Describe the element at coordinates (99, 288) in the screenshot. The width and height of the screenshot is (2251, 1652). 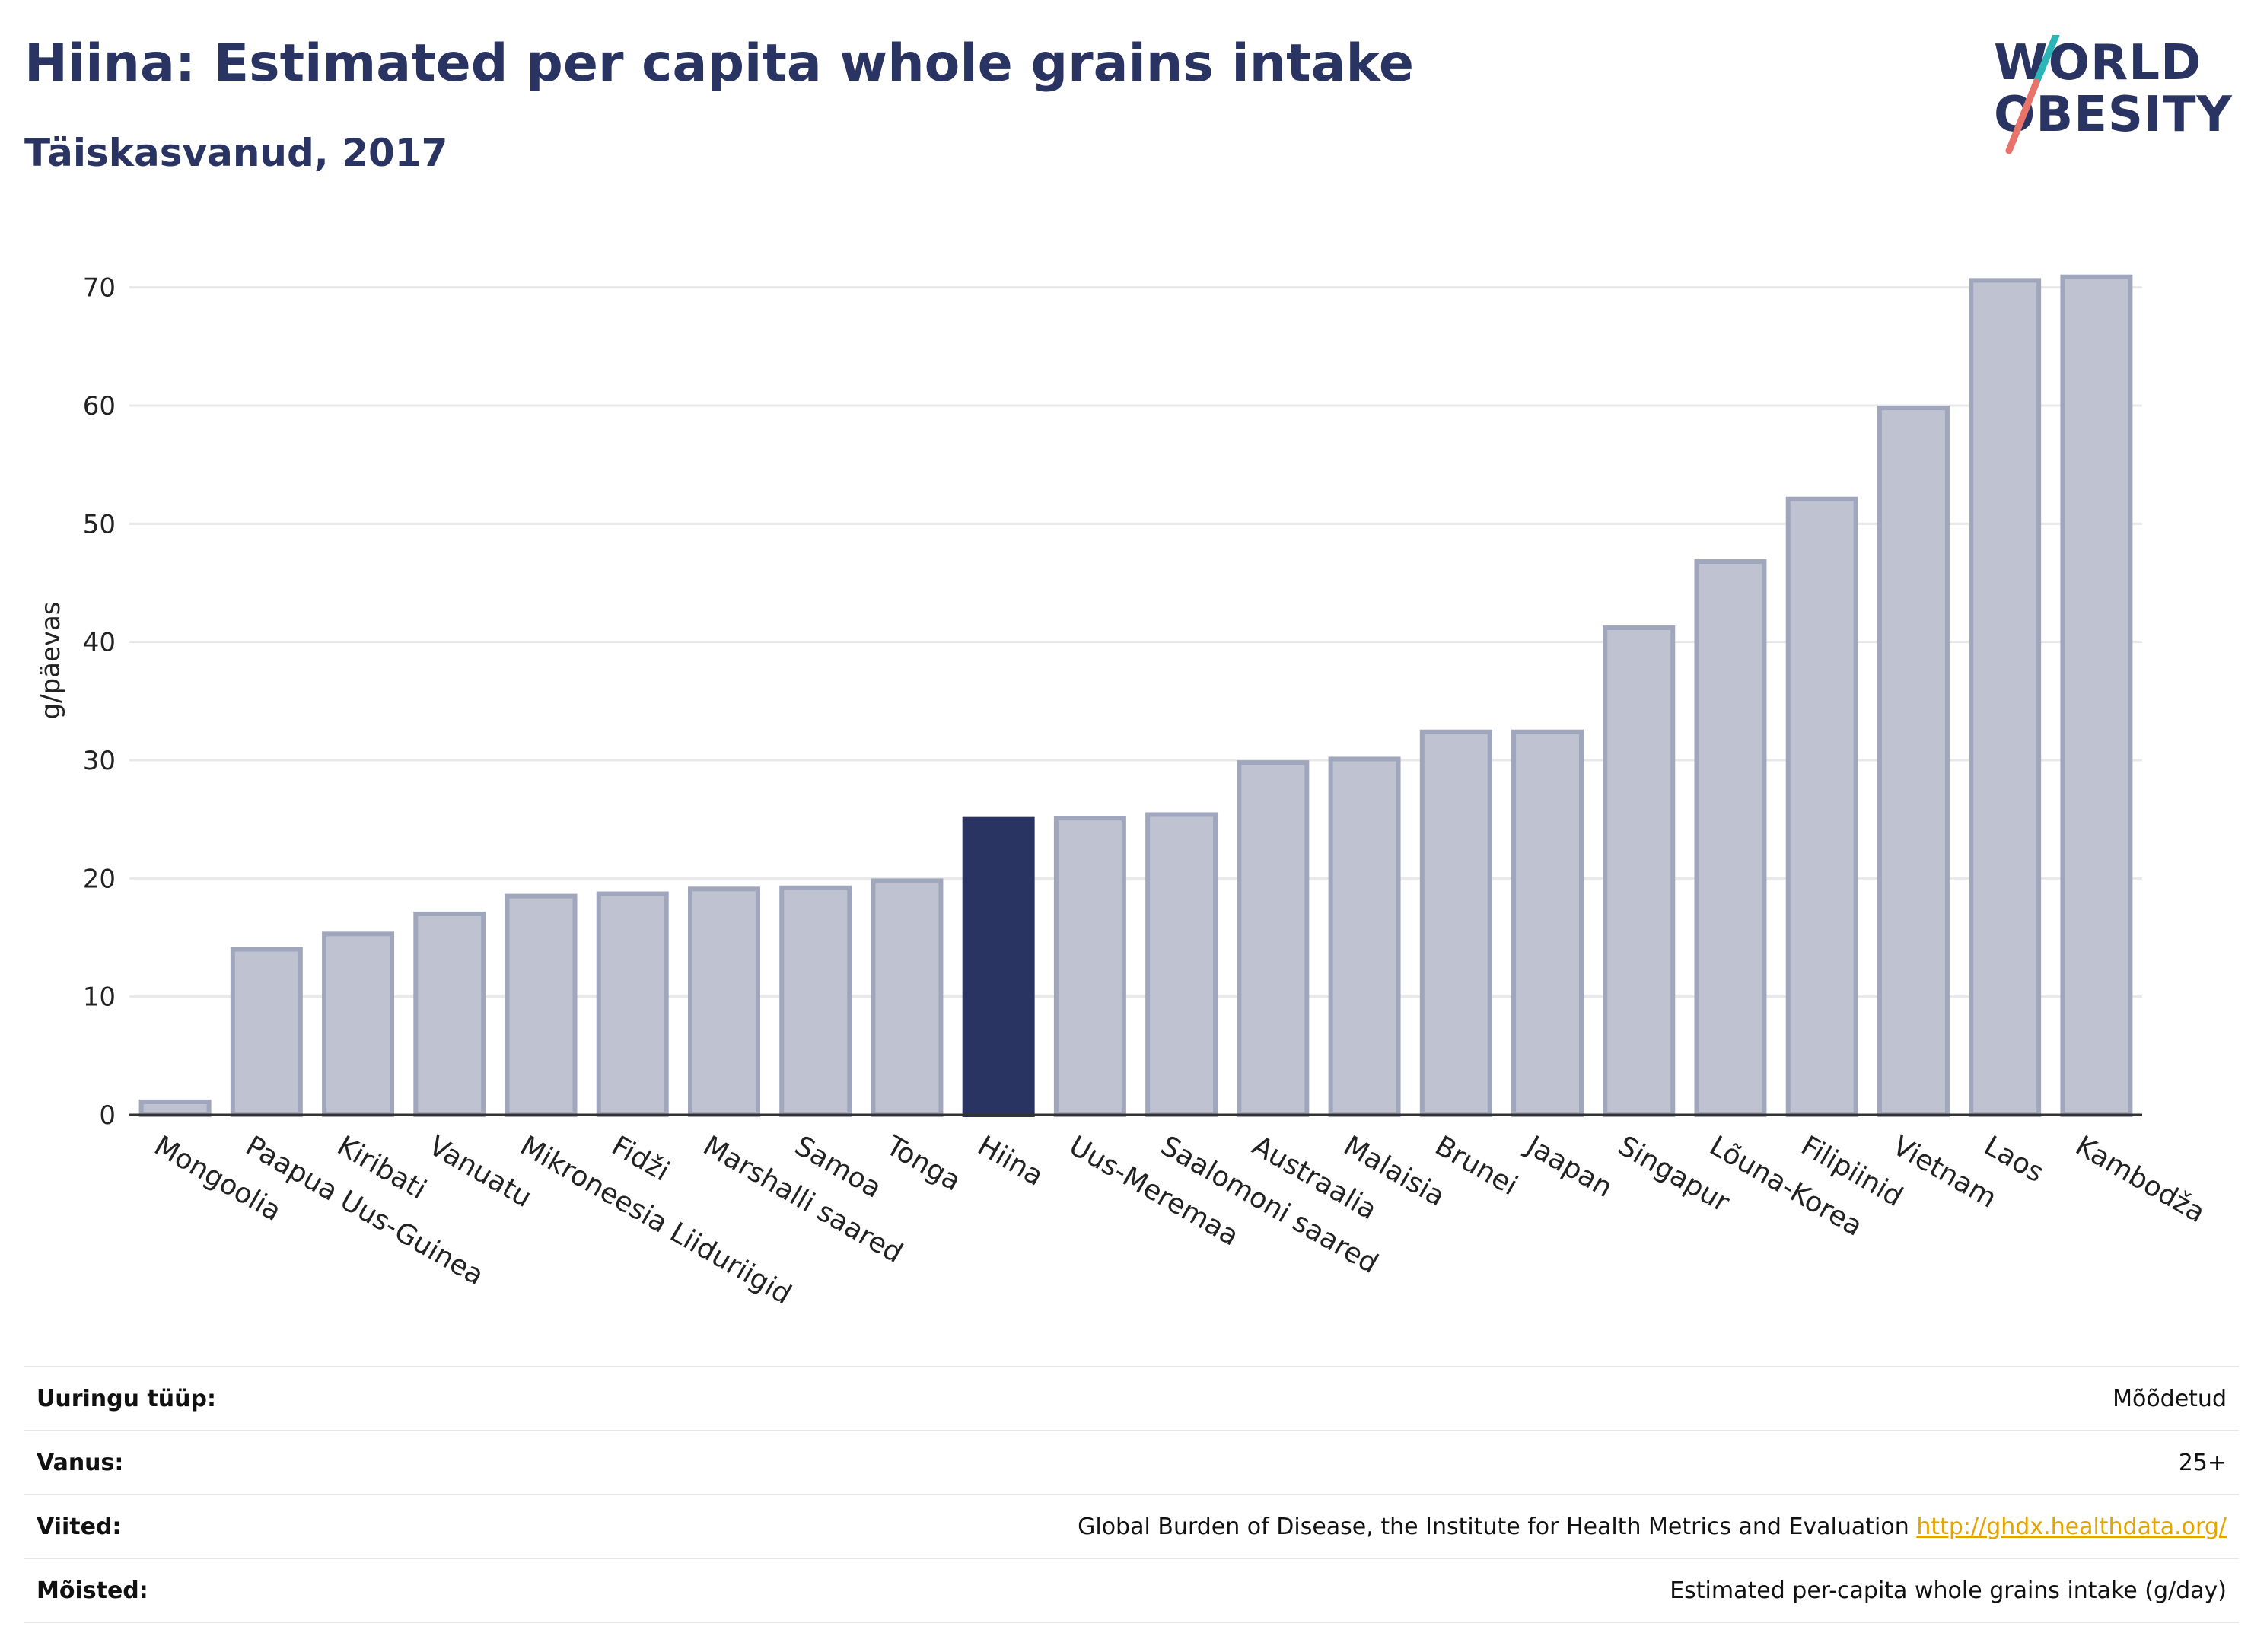
I see `y-tick-label: 70` at that location.